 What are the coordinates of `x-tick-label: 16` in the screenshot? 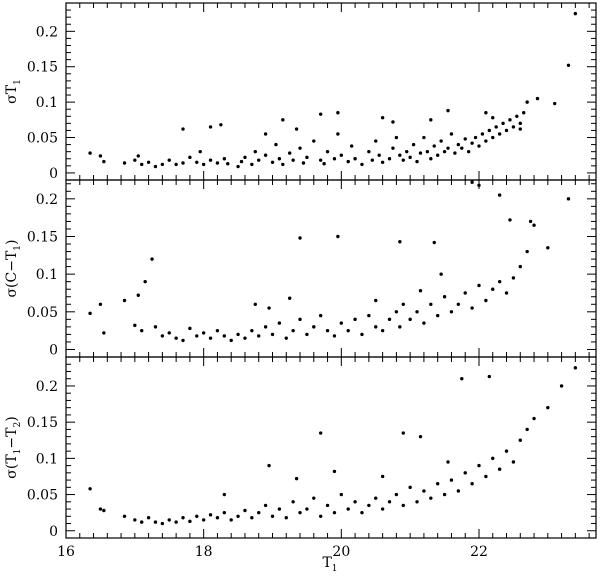 It's located at (66, 552).